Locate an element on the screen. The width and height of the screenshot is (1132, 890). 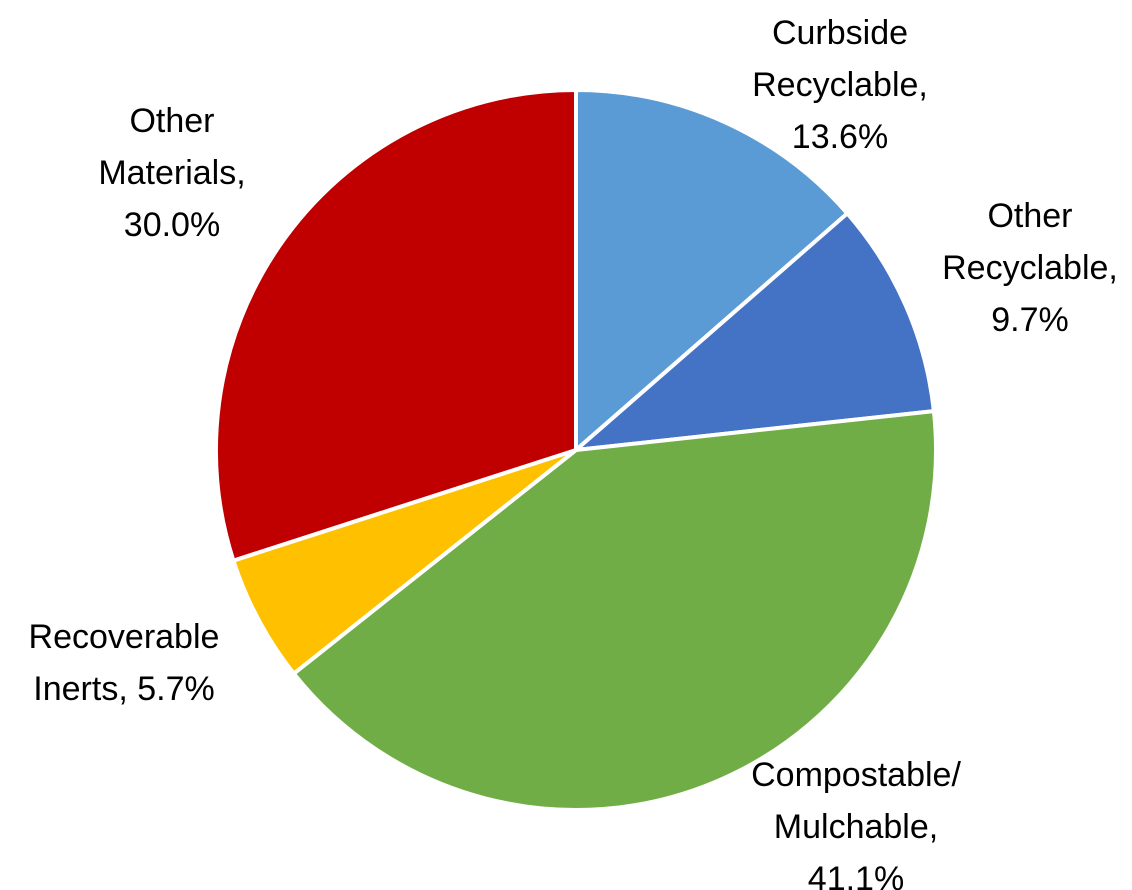
data-label-line: 13.6% is located at coordinates (840, 137).